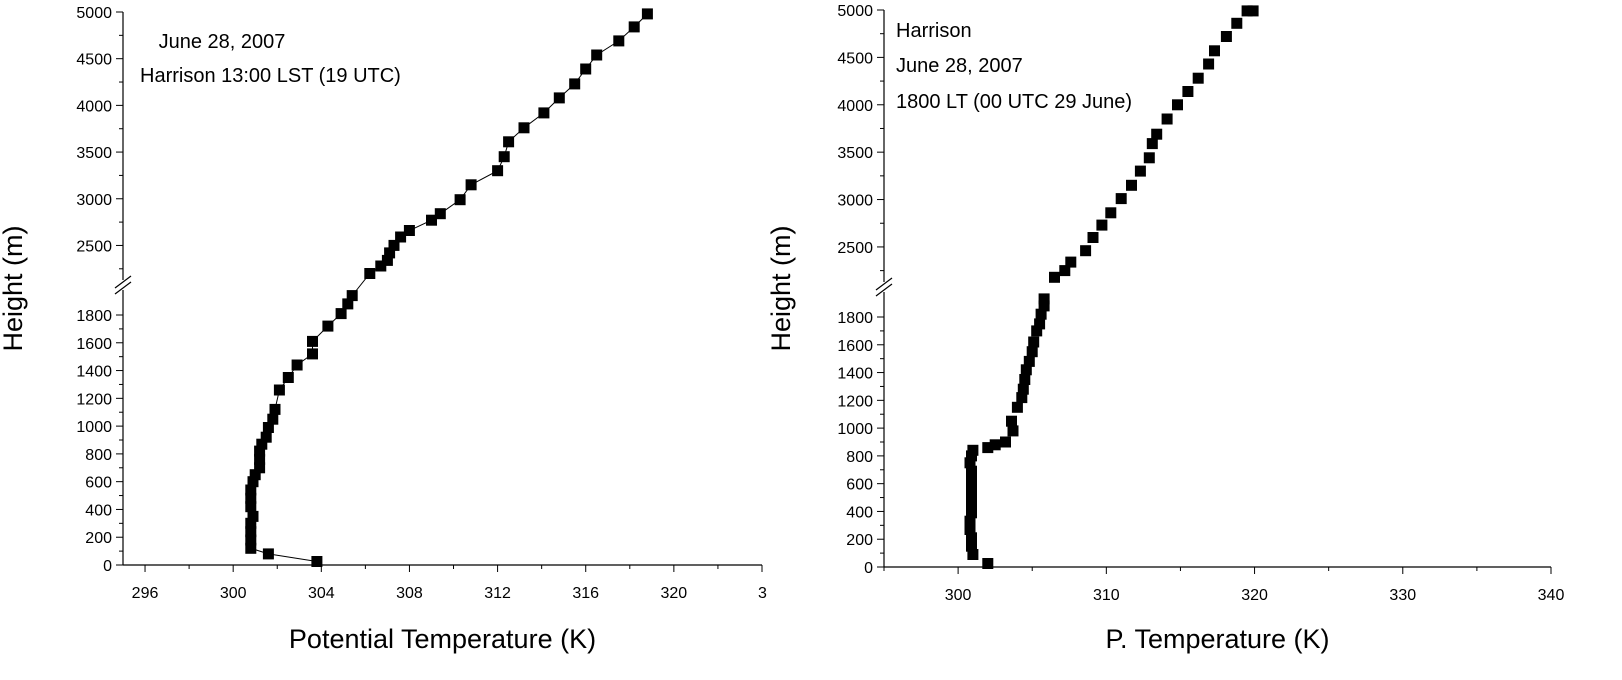 This screenshot has width=1622, height=680. Describe the element at coordinates (934, 31) in the screenshot. I see `chart-annotation: Harrison` at that location.